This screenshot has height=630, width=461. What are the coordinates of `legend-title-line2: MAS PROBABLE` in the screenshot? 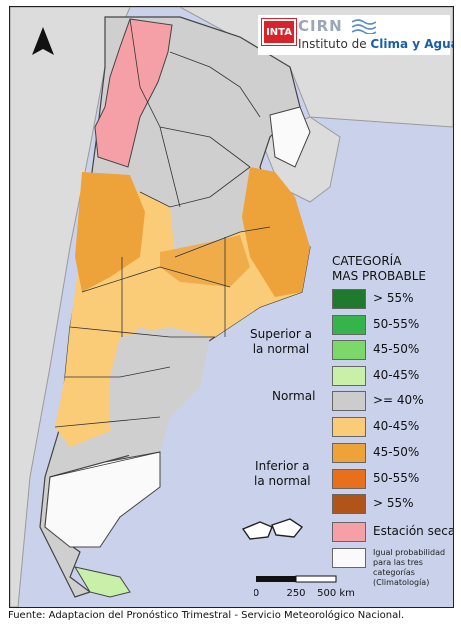 It's located at (379, 276).